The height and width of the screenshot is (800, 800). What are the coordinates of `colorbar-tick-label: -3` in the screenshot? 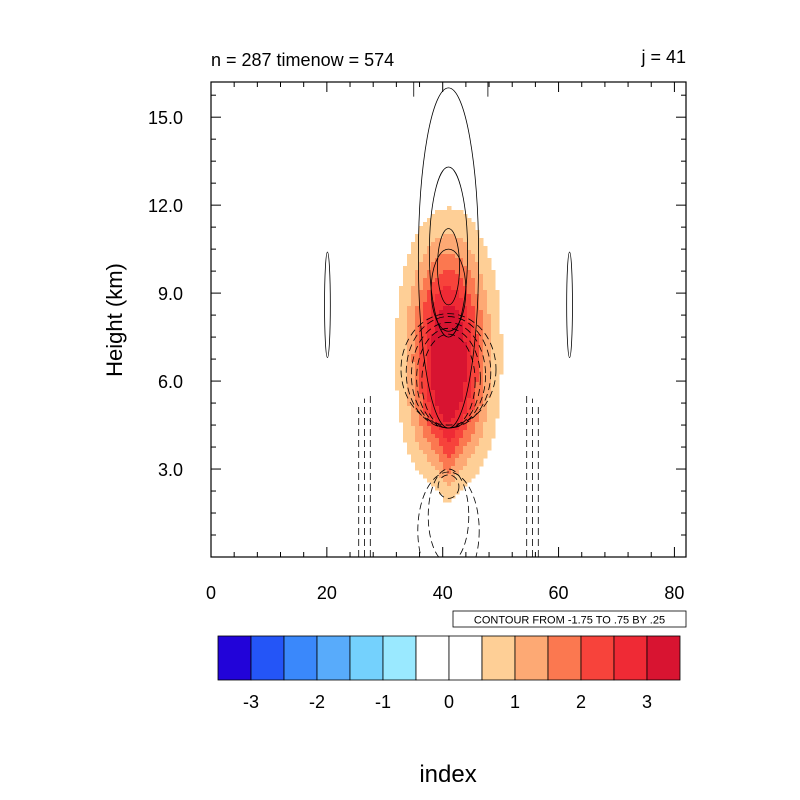 It's located at (251, 702).